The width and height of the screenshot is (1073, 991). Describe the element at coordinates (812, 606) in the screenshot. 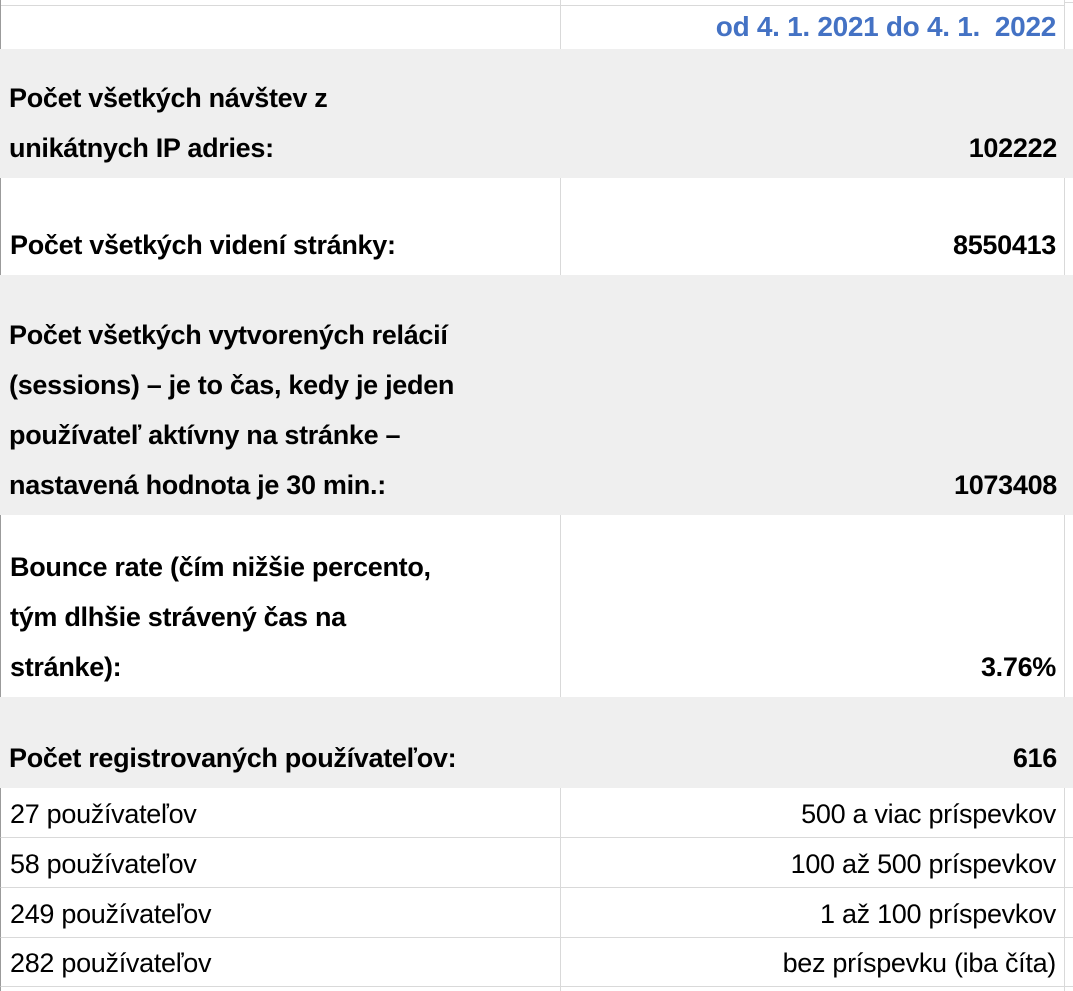

I see `stat-value-cell: 3.76%` at that location.